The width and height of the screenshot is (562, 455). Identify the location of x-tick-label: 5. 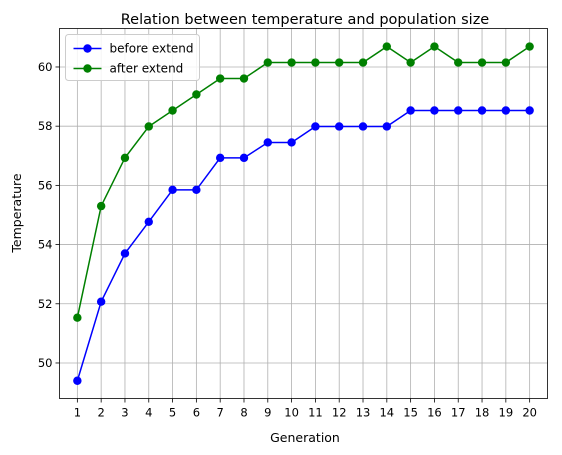
(172, 413).